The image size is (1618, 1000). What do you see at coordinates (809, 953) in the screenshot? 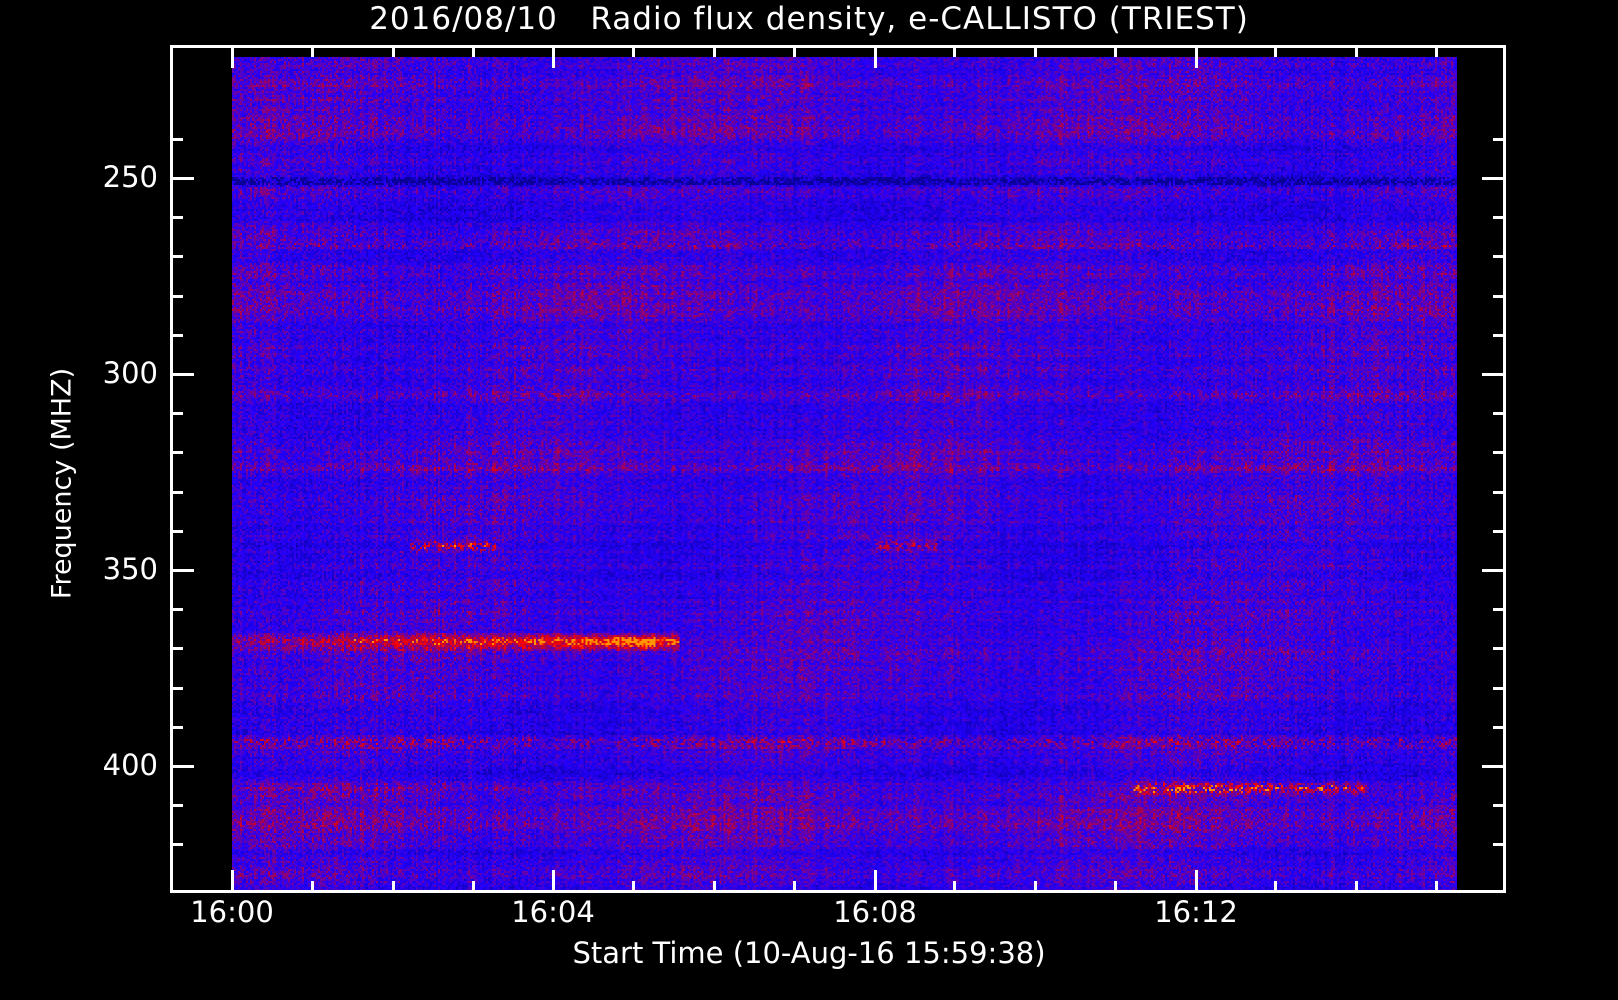
I see `x-axis-title: Start Time (10-Aug-16 15:59:38)` at bounding box center [809, 953].